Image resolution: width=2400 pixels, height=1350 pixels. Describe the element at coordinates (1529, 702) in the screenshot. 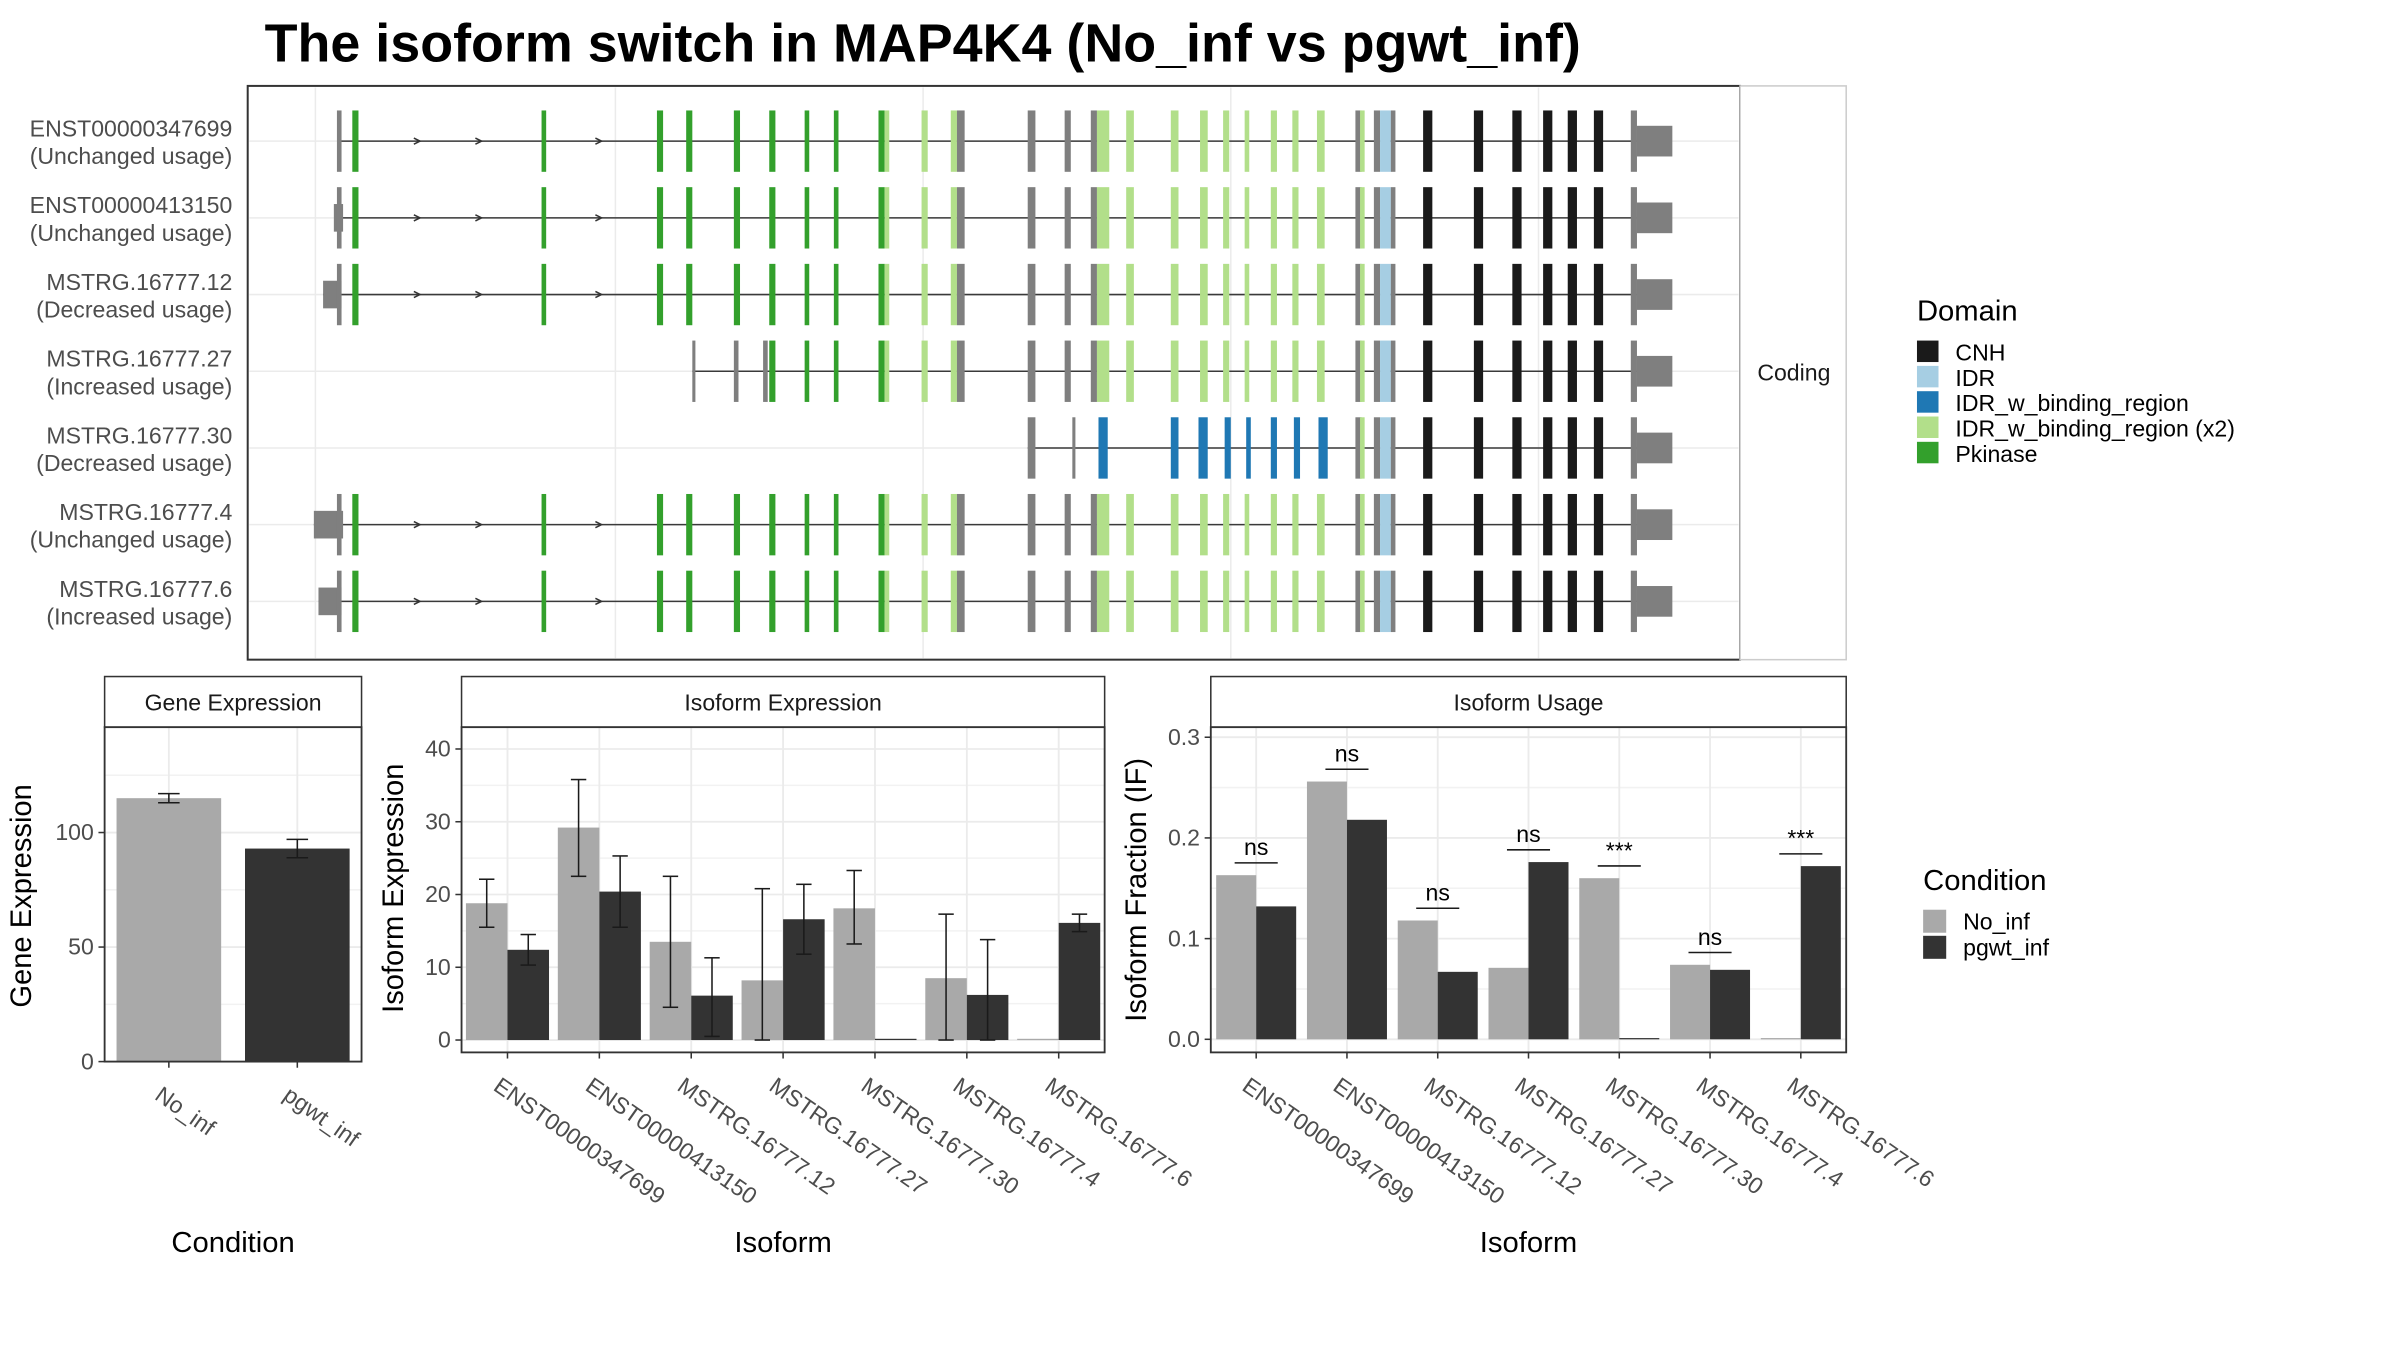

I see `isoform-usage-strip-title: Isoform Usage` at that location.